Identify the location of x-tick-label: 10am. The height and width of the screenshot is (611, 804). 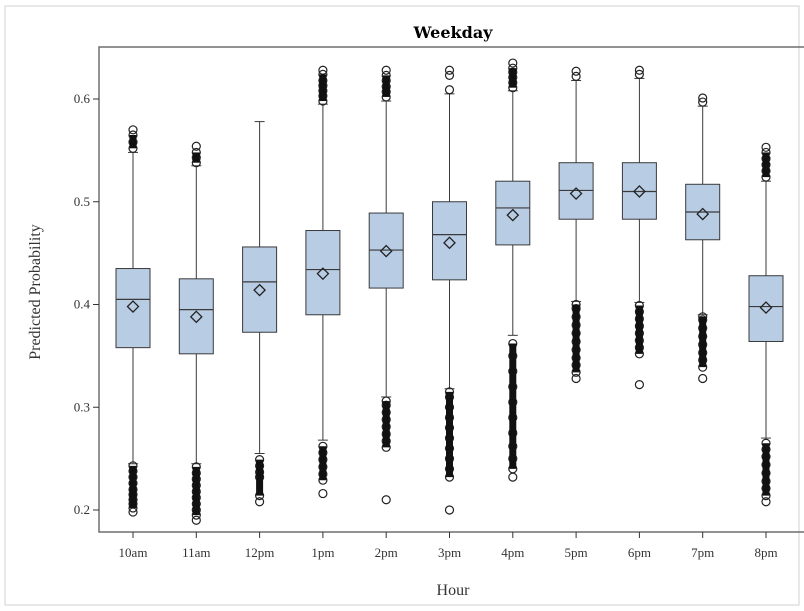
(133, 552).